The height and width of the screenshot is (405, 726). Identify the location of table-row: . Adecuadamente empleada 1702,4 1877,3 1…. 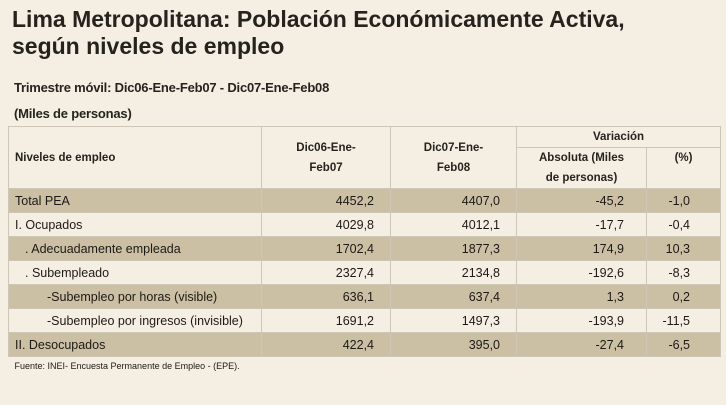
(365, 248).